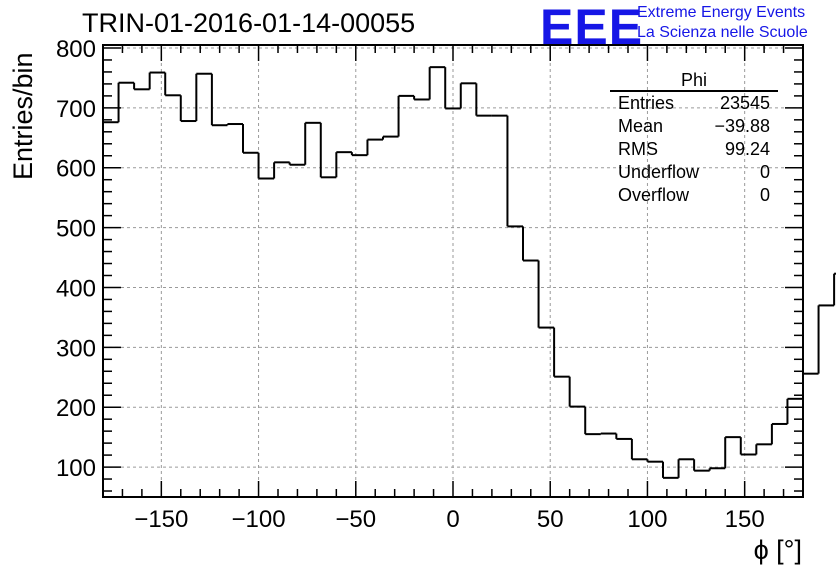 Image resolution: width=836 pixels, height=572 pixels. What do you see at coordinates (777, 550) in the screenshot?
I see `x-axis-label: ϕ [°]` at bounding box center [777, 550].